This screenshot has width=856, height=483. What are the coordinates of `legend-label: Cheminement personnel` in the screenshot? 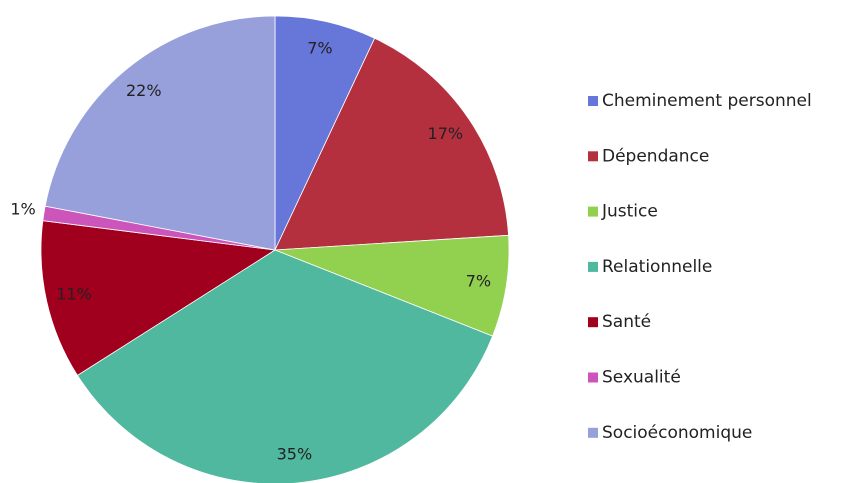 It's located at (707, 101).